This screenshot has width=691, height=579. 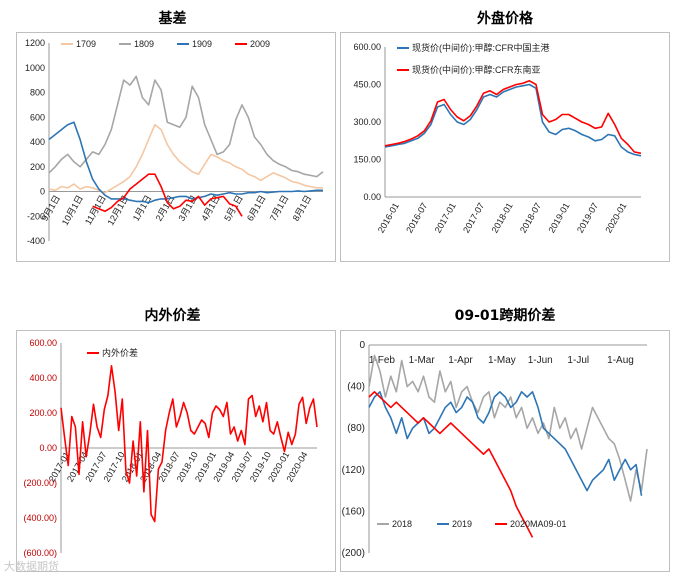 What do you see at coordinates (37, 142) in the screenshot?
I see `y-tick-label: 400` at bounding box center [37, 142].